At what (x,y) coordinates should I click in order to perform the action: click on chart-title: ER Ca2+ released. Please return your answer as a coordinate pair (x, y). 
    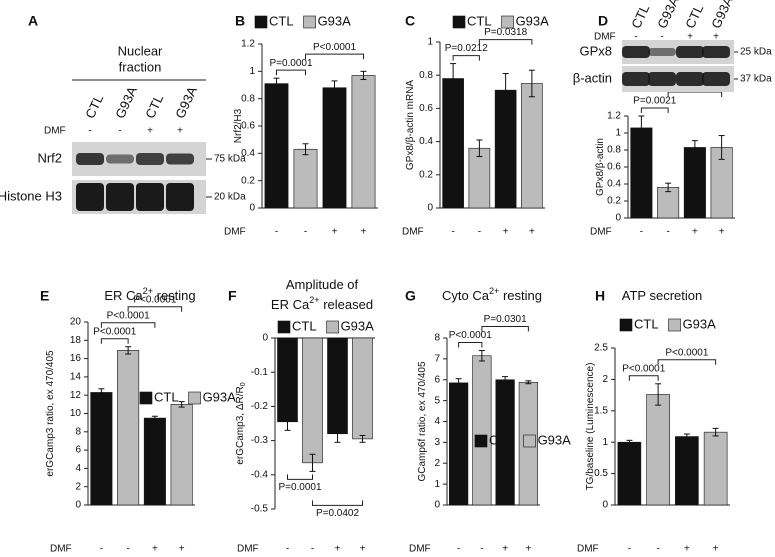
    Looking at the image, I should click on (322, 303).